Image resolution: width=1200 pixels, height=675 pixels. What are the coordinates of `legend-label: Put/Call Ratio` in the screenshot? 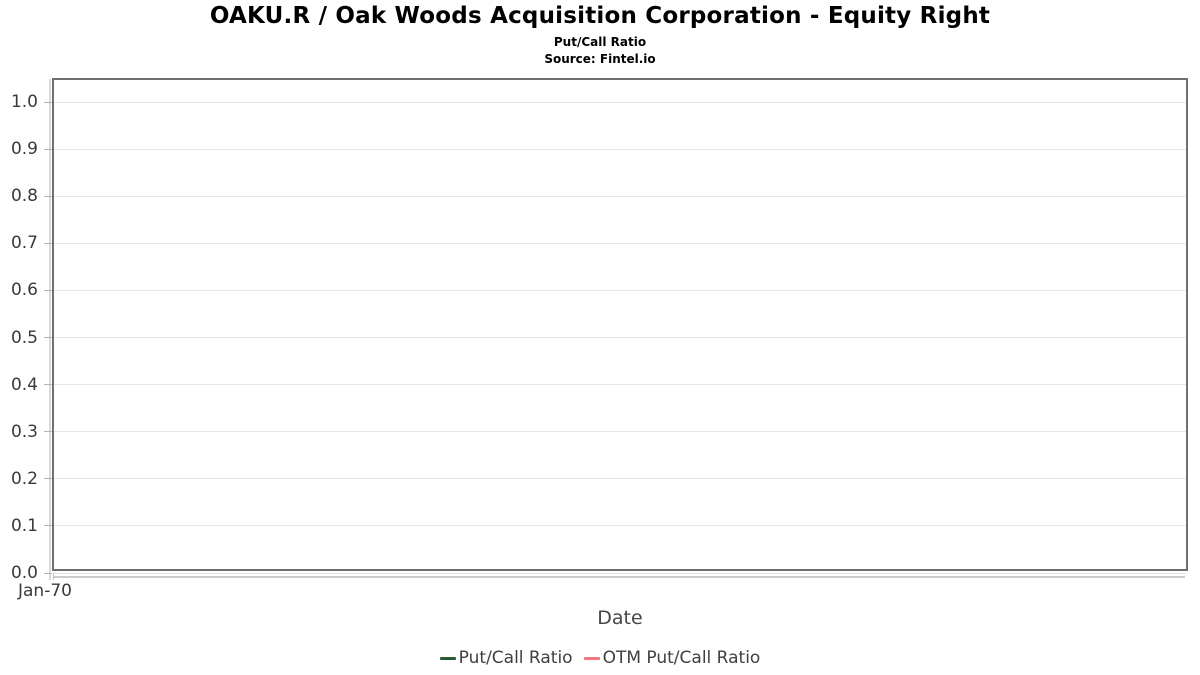 It's located at (515, 658).